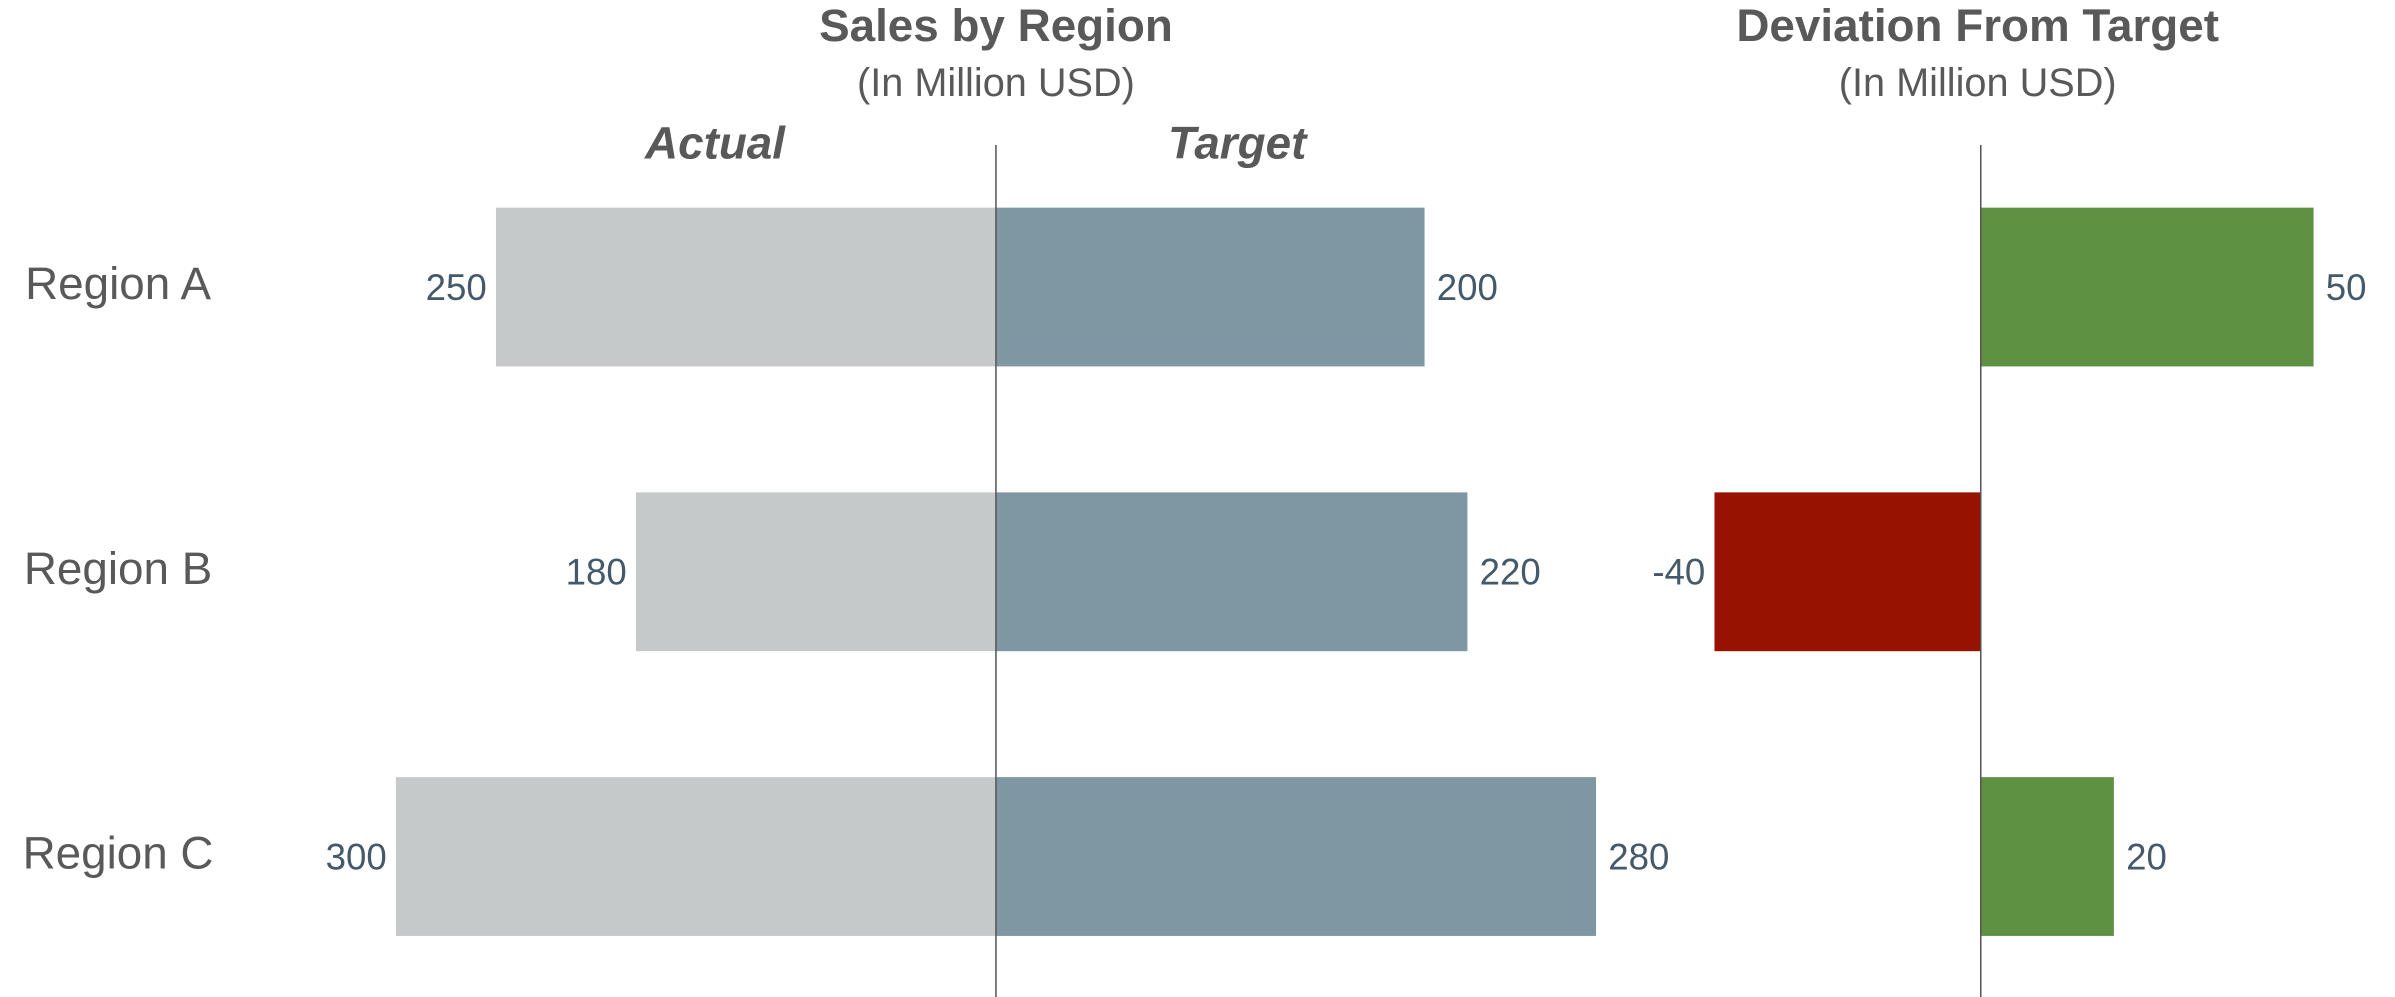 The width and height of the screenshot is (2395, 997). What do you see at coordinates (1238, 143) in the screenshot?
I see `series-label: Target` at bounding box center [1238, 143].